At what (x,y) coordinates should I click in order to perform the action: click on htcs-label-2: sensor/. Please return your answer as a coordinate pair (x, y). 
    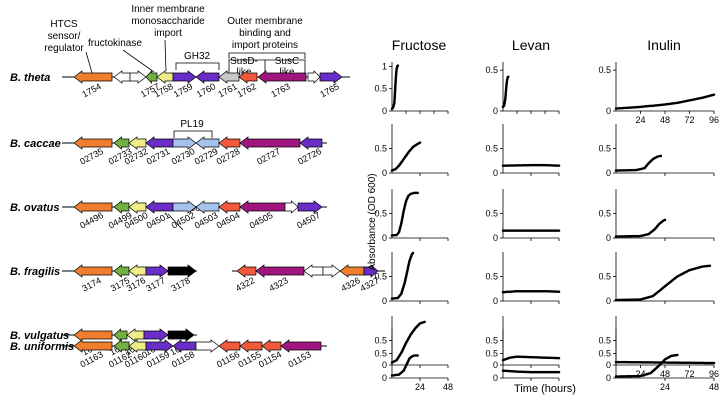
    Looking at the image, I should click on (64, 36).